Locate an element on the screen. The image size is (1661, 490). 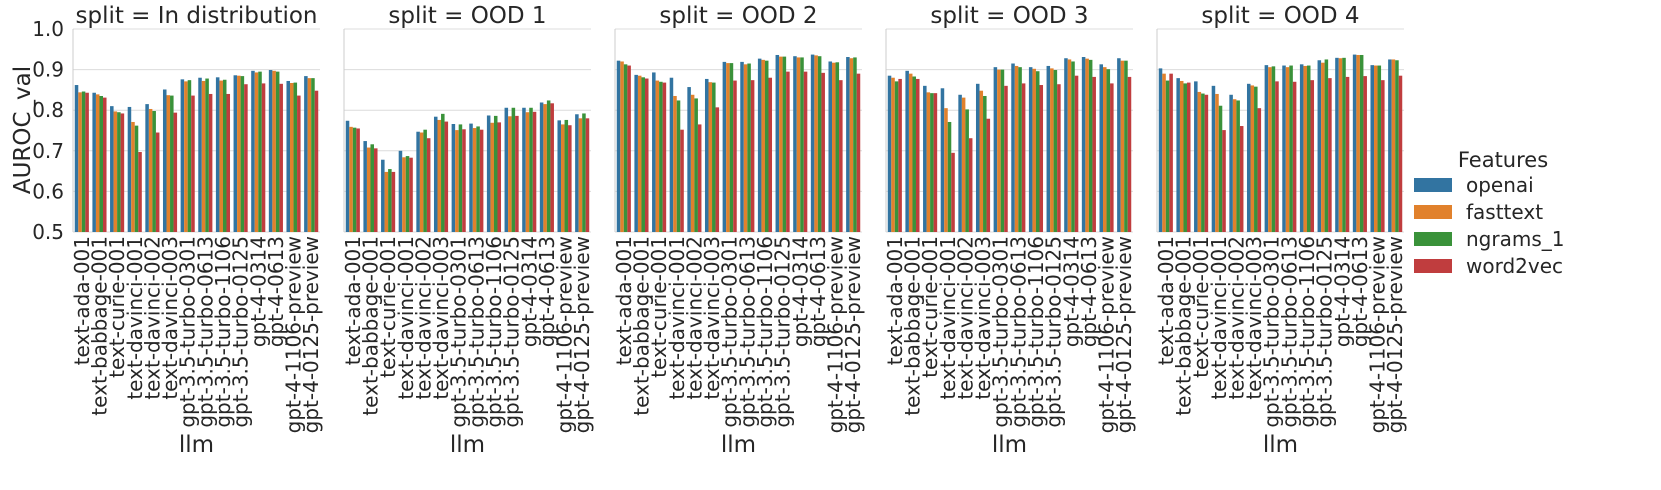
bar-word2vec-gpt-3.5-turbo-1106 is located at coordinates (770, 154).